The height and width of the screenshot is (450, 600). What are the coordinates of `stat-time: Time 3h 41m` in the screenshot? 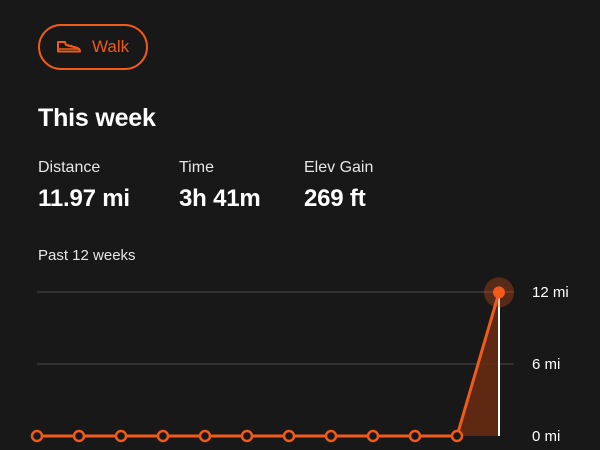 It's located at (220, 186).